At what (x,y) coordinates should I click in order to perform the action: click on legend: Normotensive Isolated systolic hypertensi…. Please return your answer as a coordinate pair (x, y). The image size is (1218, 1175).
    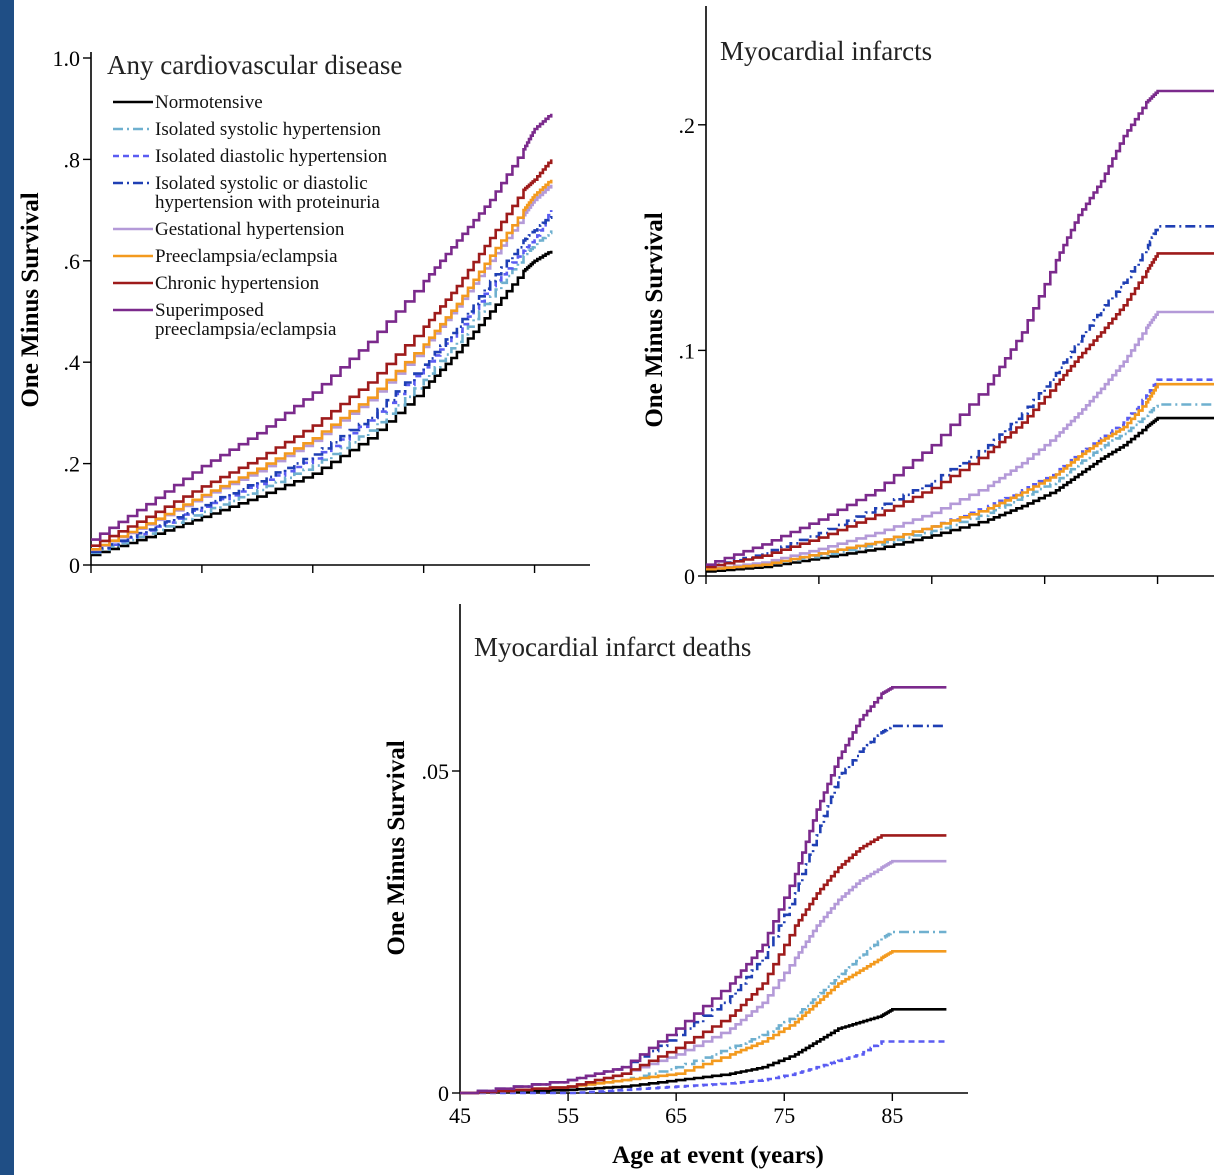
    Looking at the image, I should click on (250, 216).